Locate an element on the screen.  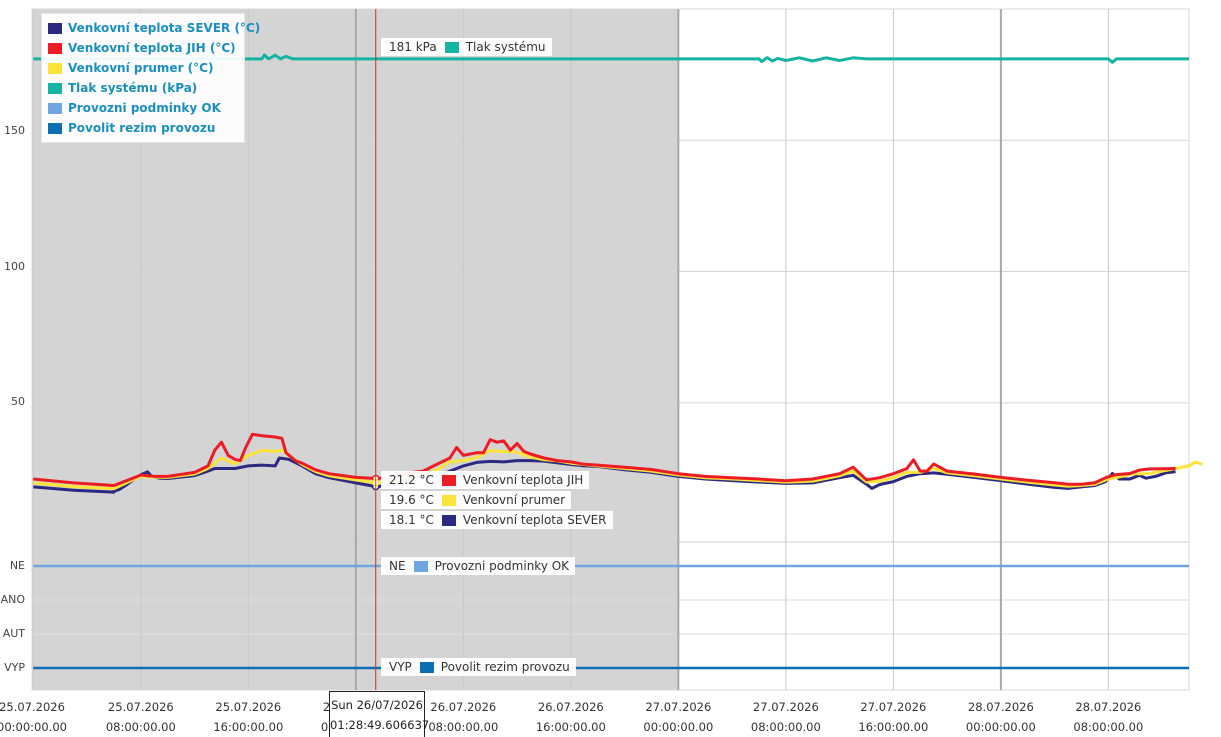
legend-item-provozni-podminky: Provozni podminky OK is located at coordinates (143, 108).